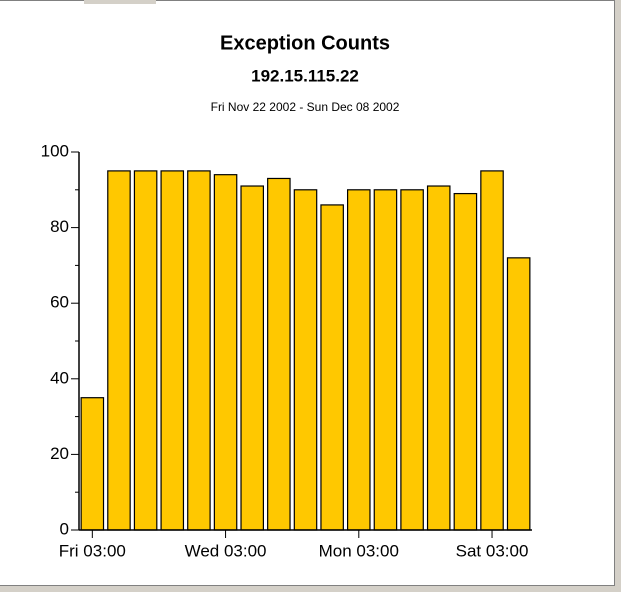 The height and width of the screenshot is (592, 621). What do you see at coordinates (59, 302) in the screenshot?
I see `y-tick-label: 60` at bounding box center [59, 302].